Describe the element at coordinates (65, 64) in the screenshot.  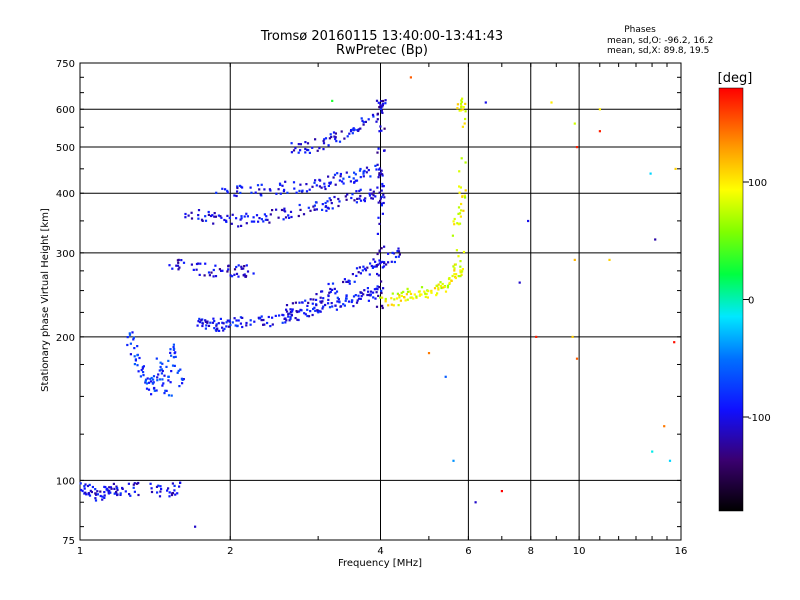
I see `y-tick-label: 750` at that location.